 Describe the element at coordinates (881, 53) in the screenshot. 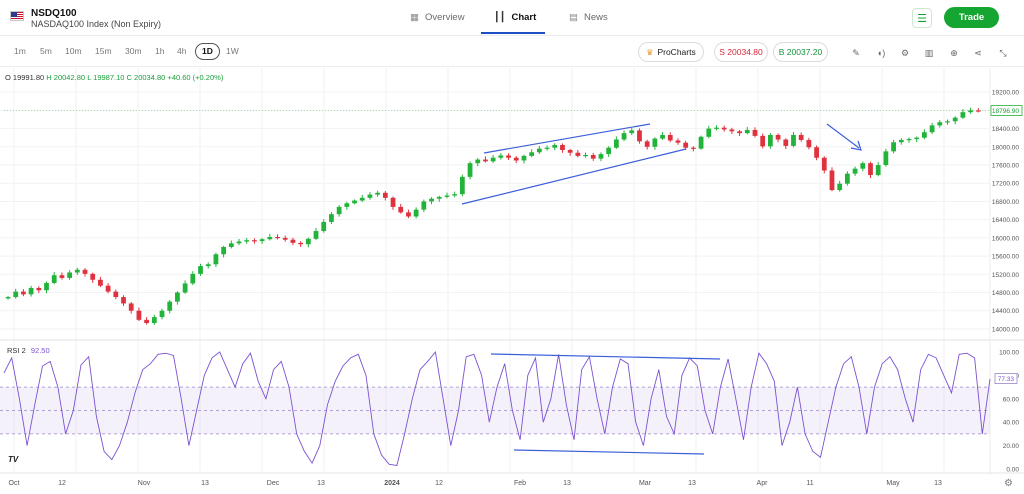

I see `alert-sound-icon: ◖)` at that location.